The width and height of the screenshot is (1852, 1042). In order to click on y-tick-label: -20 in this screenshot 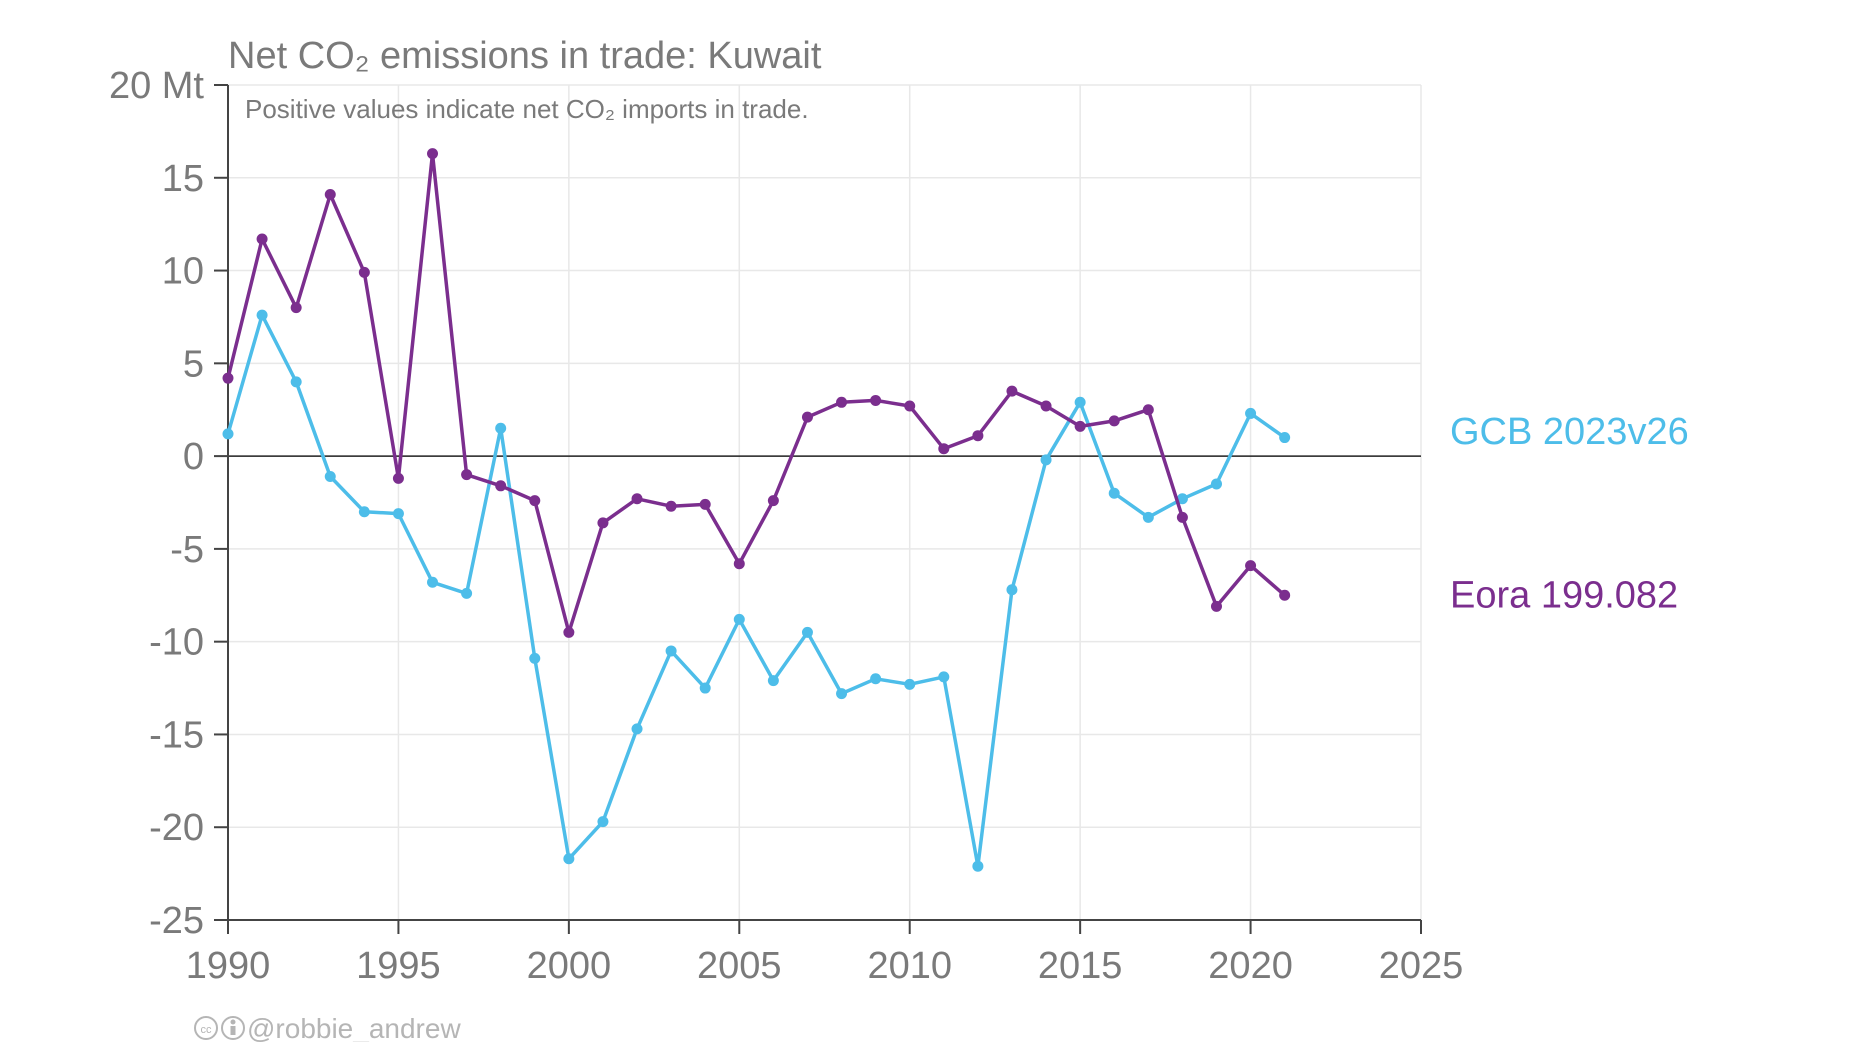, I will do `click(176, 828)`.